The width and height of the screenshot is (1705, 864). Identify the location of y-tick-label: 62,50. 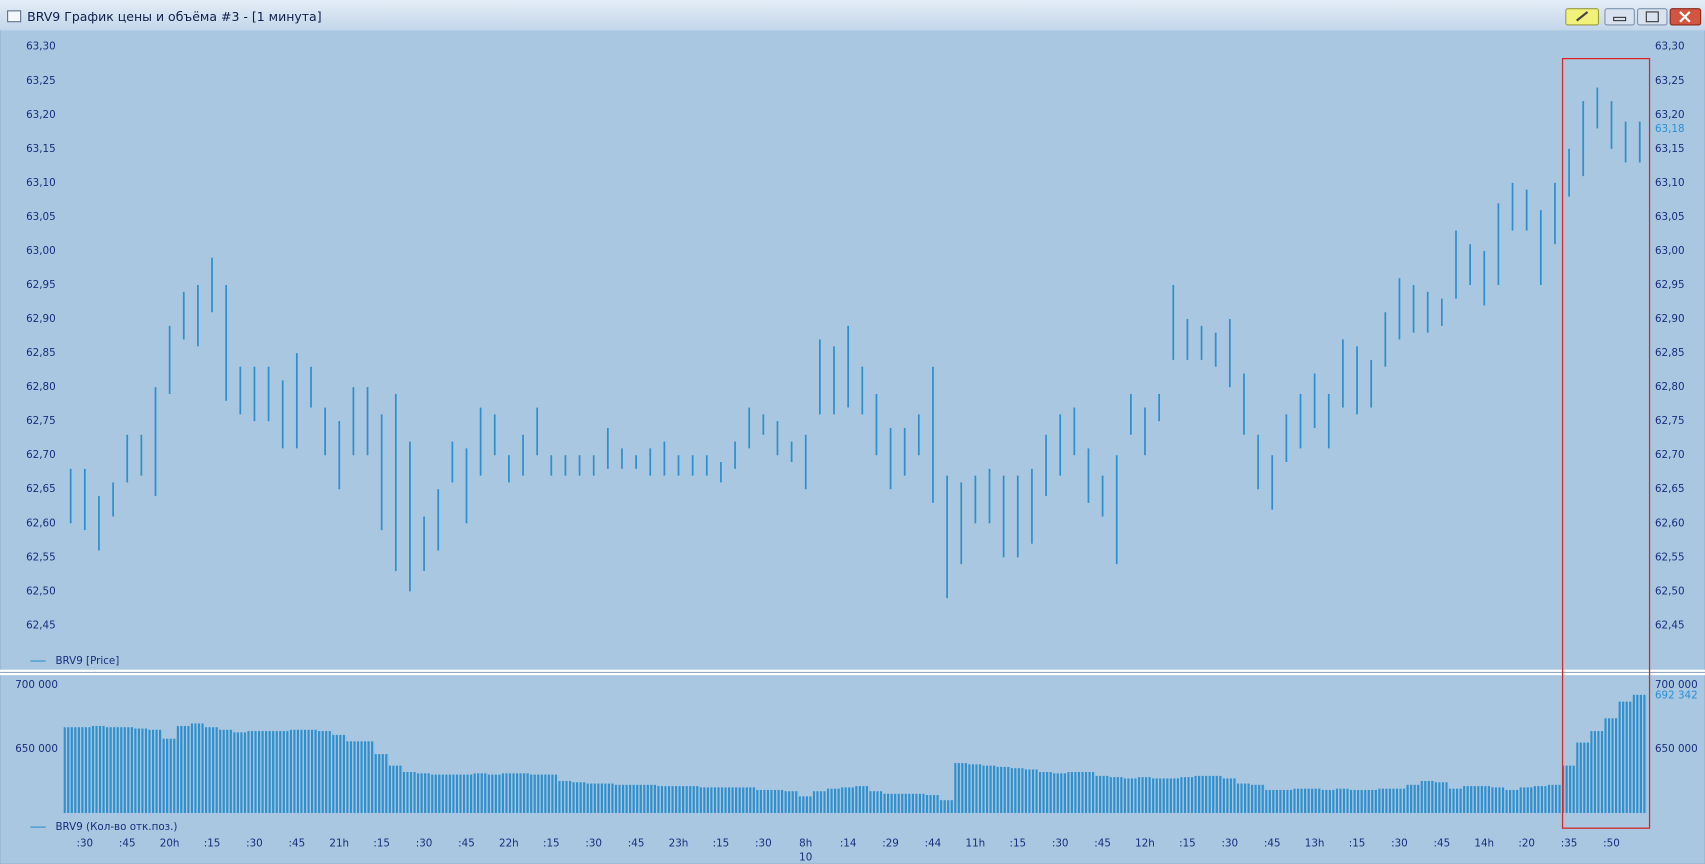
(41, 591).